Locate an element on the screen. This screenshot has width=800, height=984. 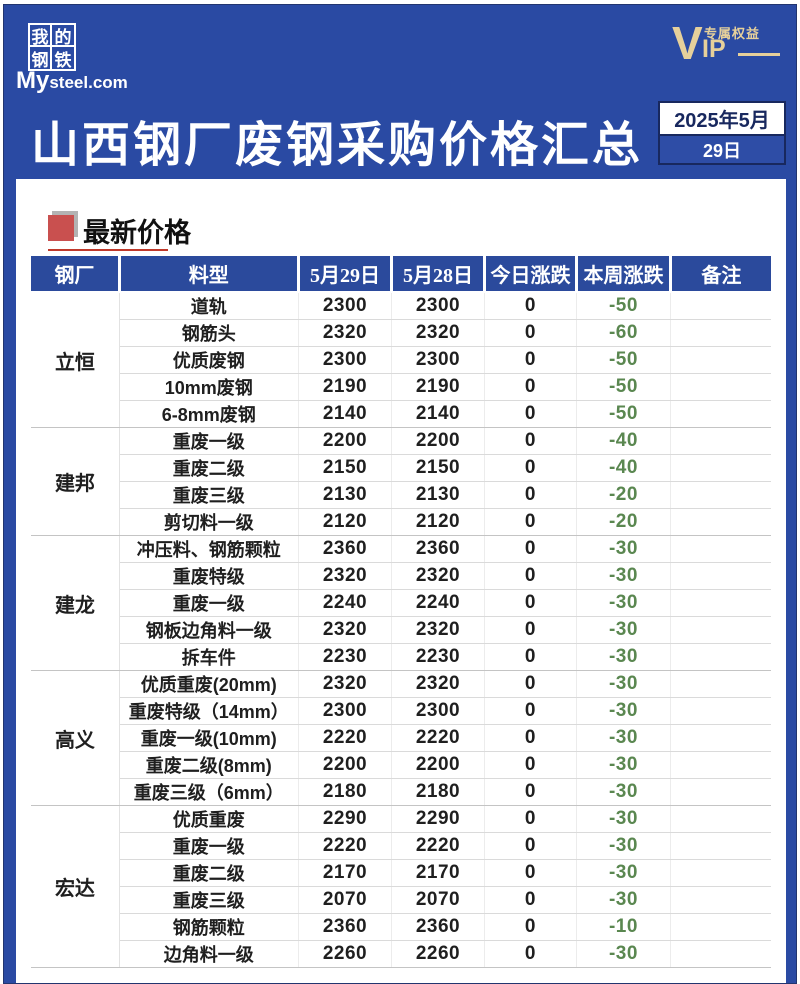
material-cell: 重废特级 is located at coordinates (209, 576).